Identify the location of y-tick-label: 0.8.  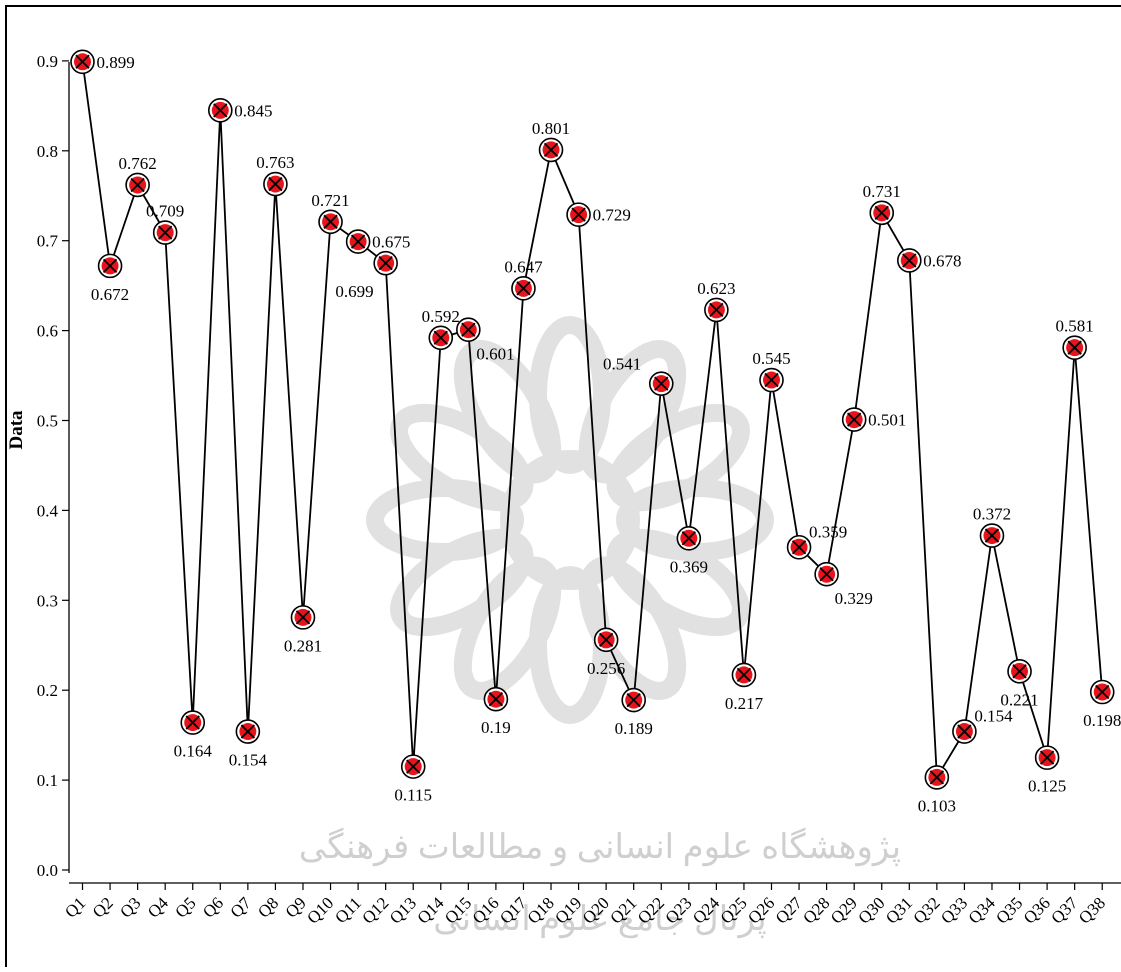
(47, 151).